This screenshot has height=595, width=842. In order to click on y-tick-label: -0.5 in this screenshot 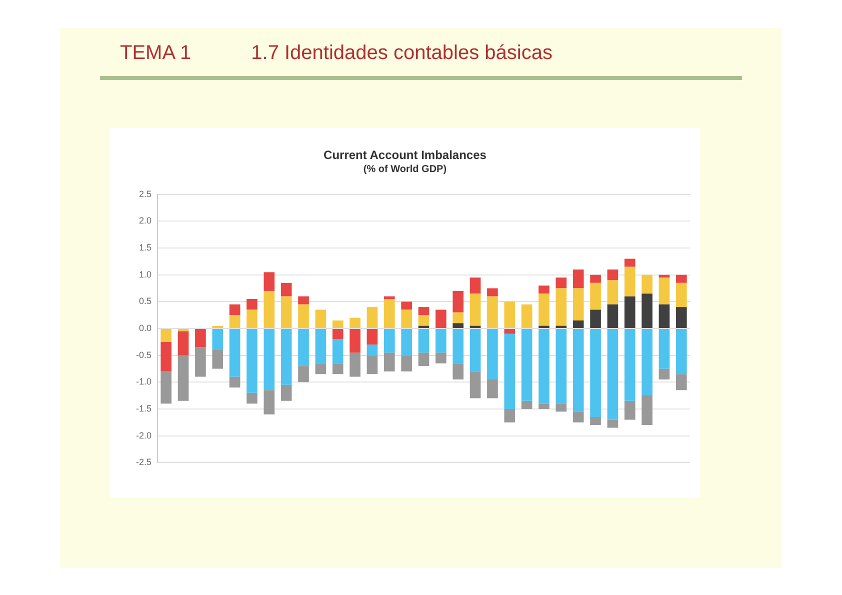, I will do `click(144, 355)`.